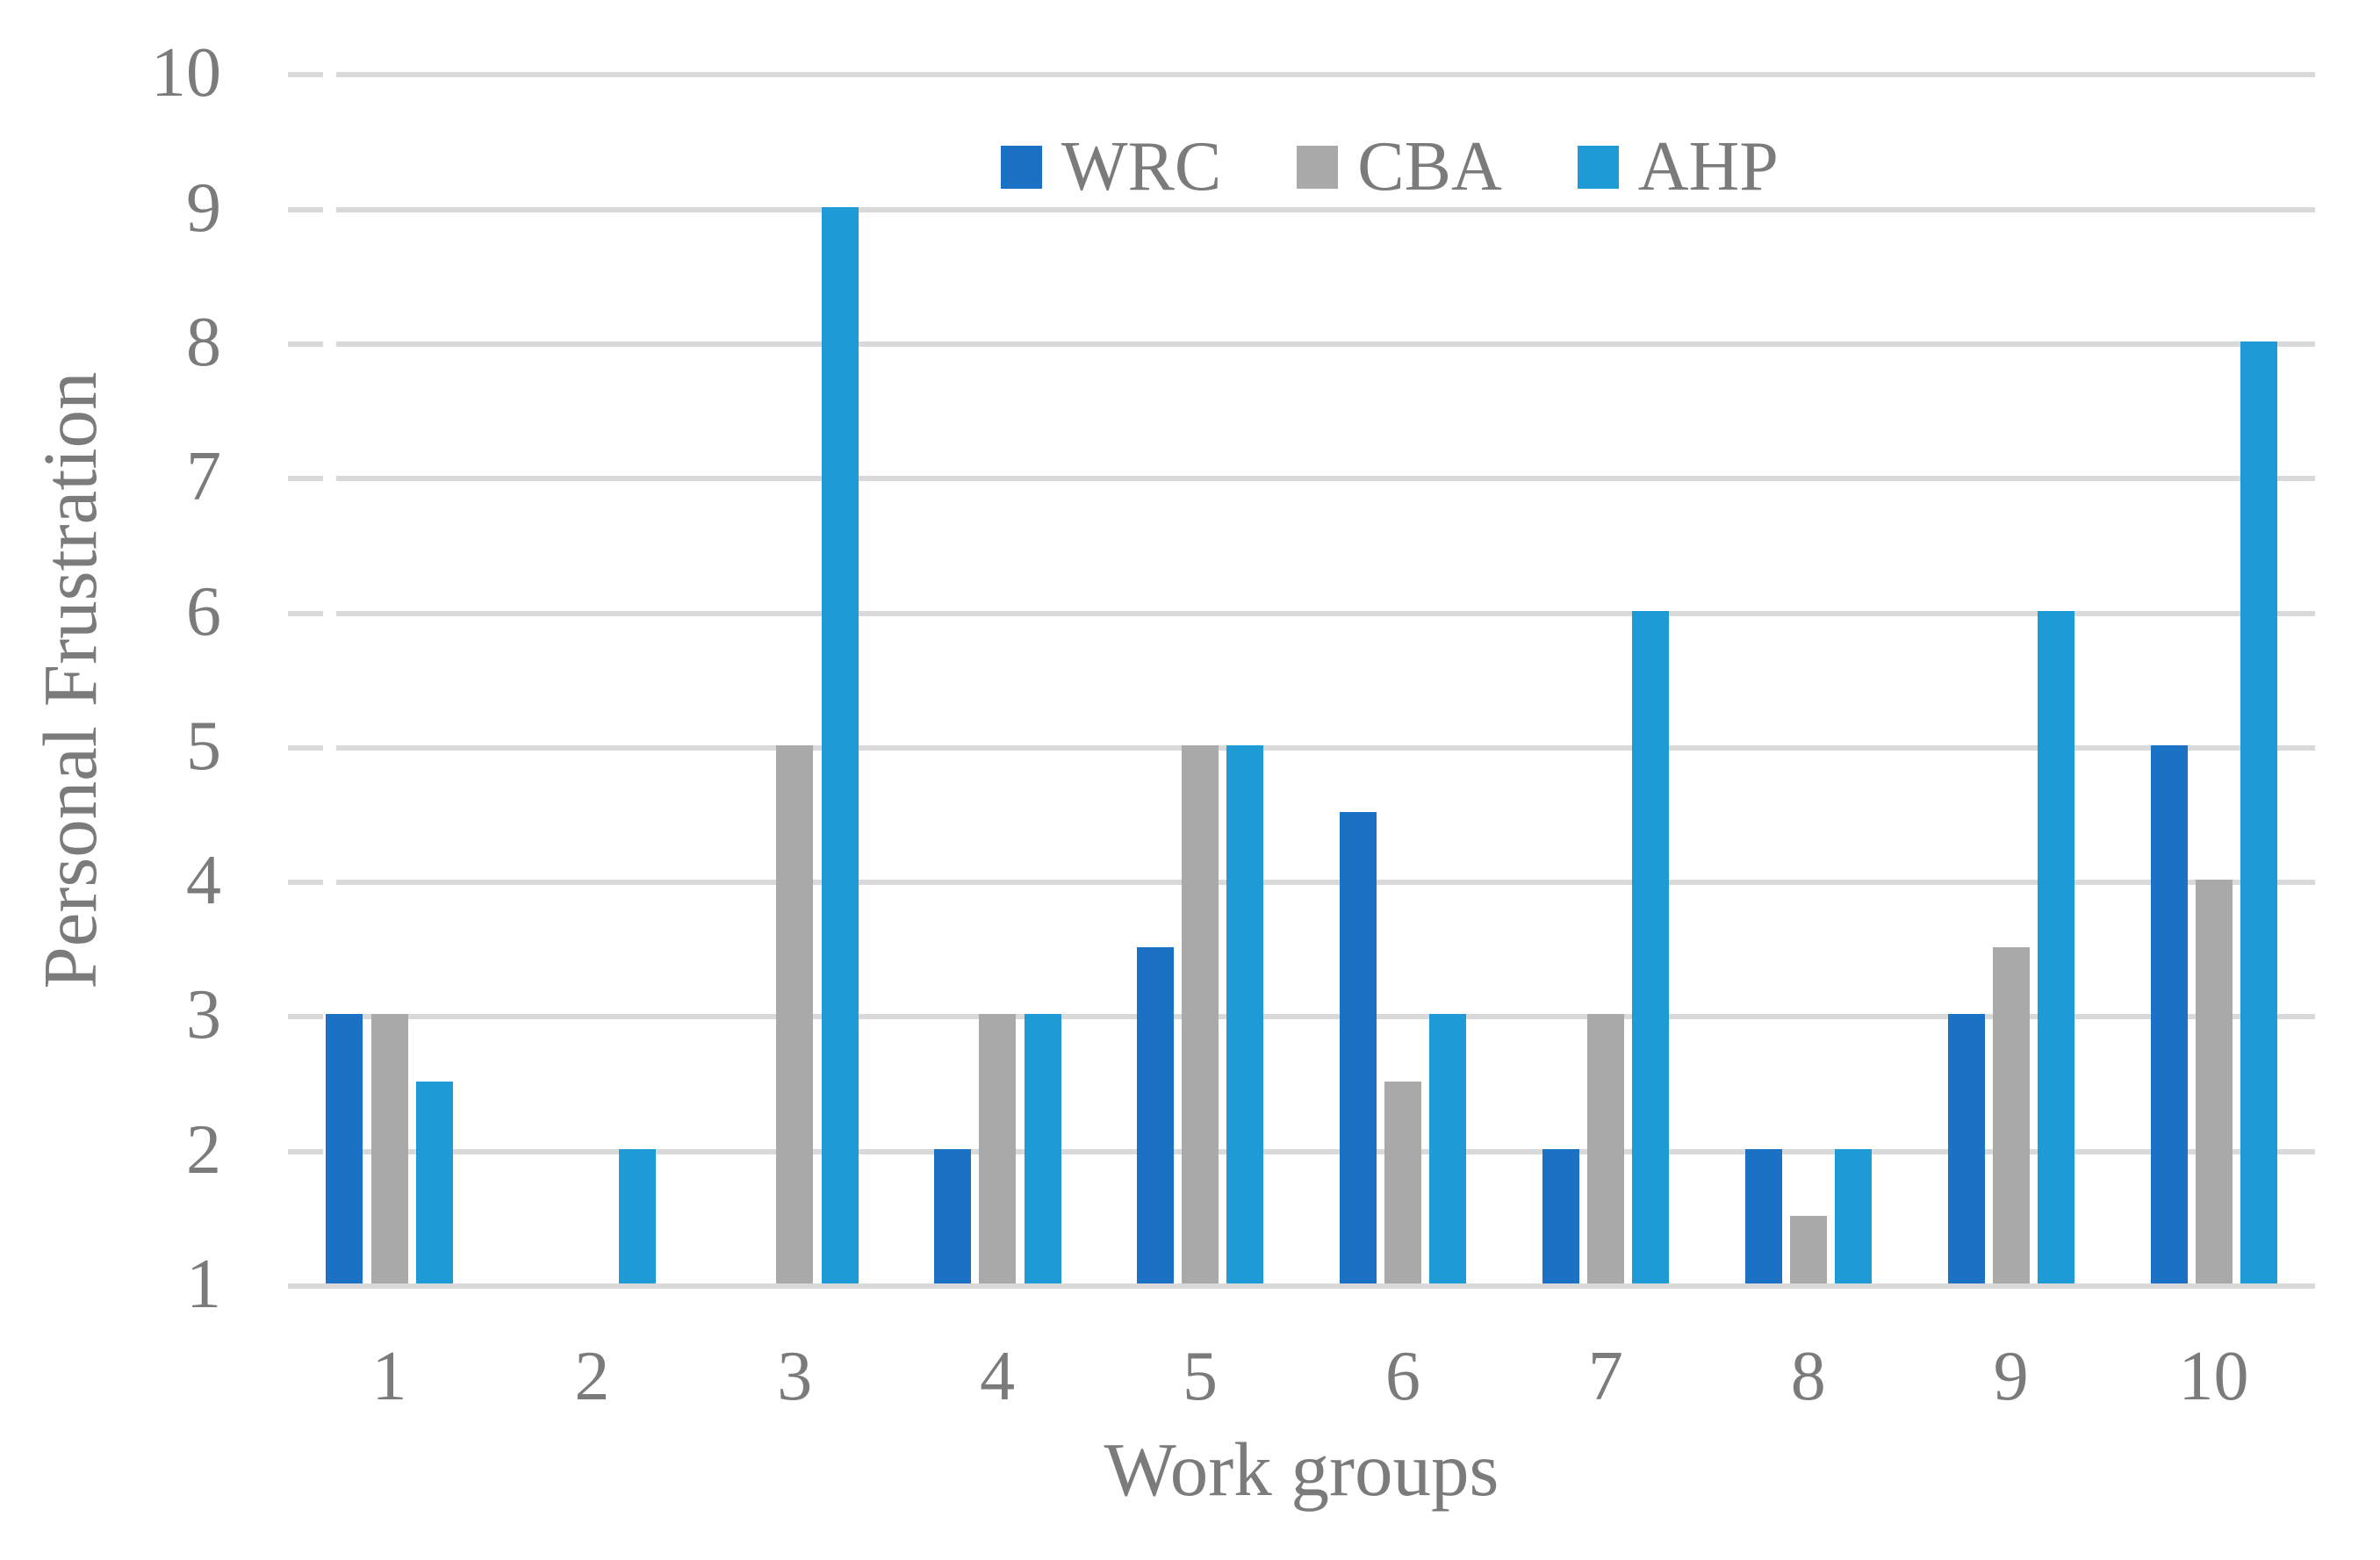  Describe the element at coordinates (203, 881) in the screenshot. I see `y-tick-label: 4` at that location.